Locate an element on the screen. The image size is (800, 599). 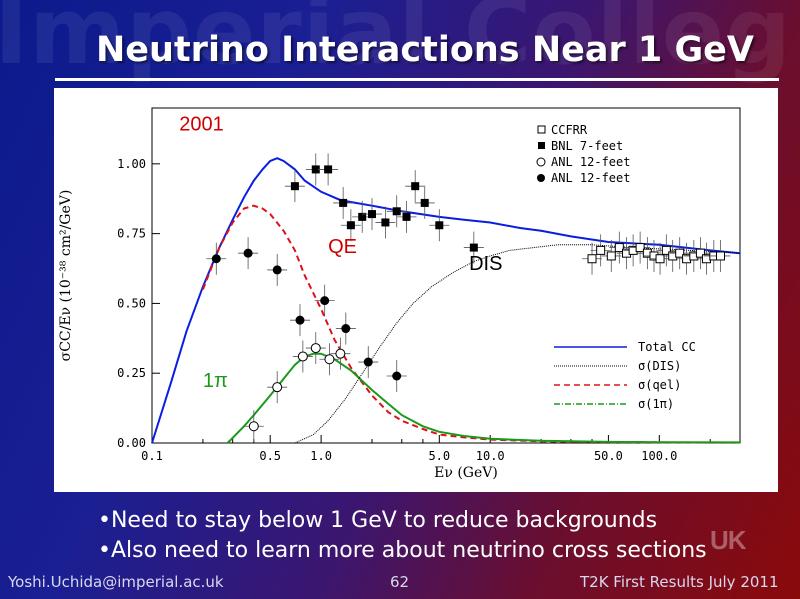
x-tick-label: 0.5 is located at coordinates (270, 456).